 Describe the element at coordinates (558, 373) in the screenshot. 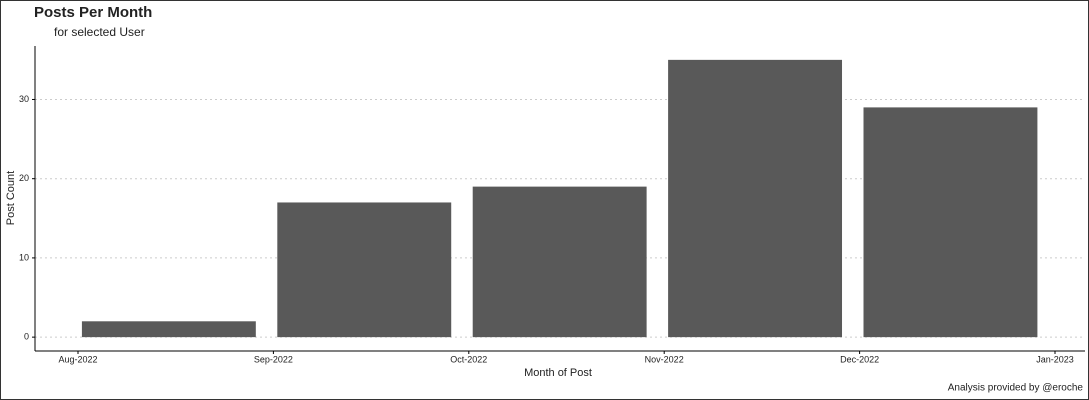

I see `x-axis-title: Month of Post` at that location.